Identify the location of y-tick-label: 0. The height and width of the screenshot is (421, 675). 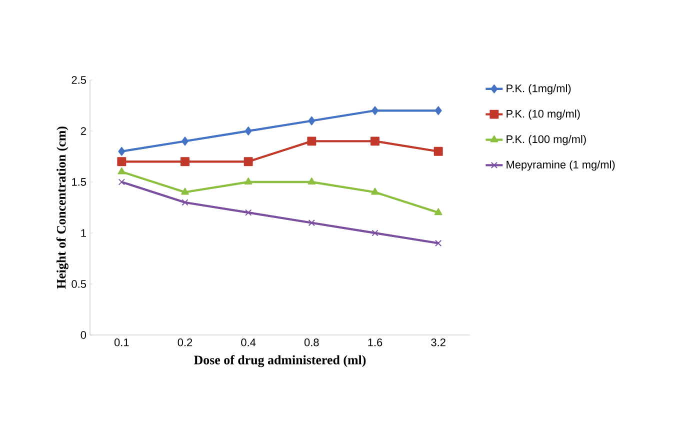
(83, 335).